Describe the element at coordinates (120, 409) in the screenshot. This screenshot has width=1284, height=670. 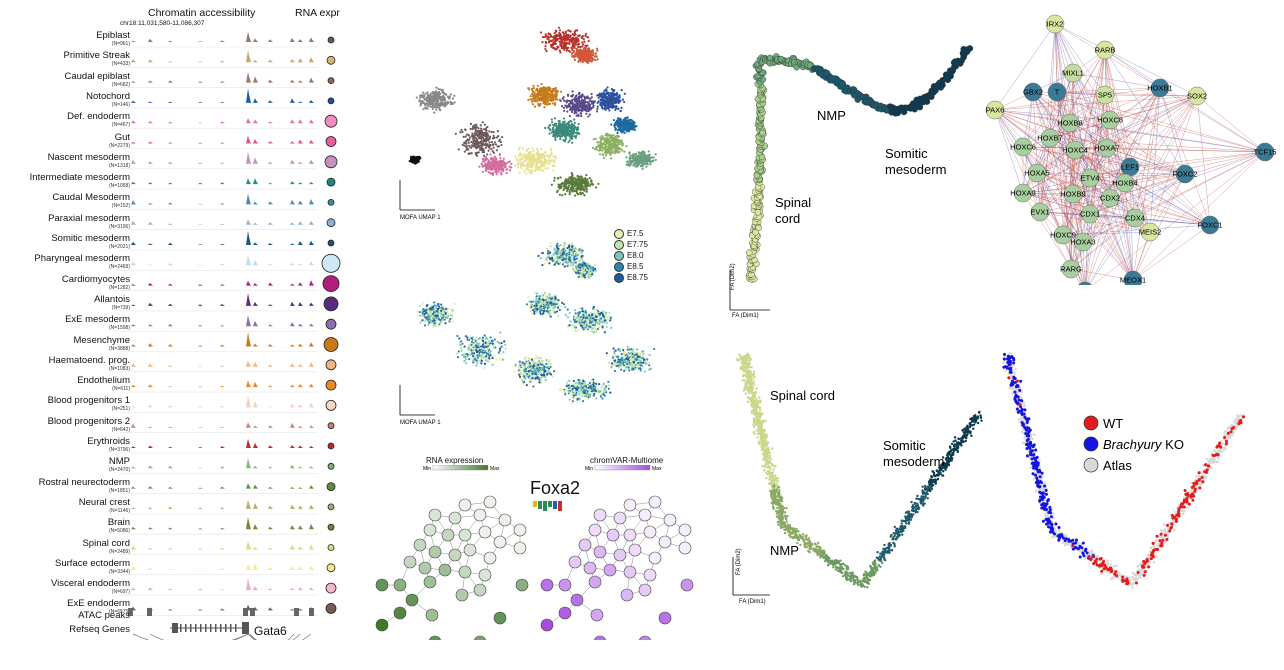
I see `track-count: (N=251)` at that location.